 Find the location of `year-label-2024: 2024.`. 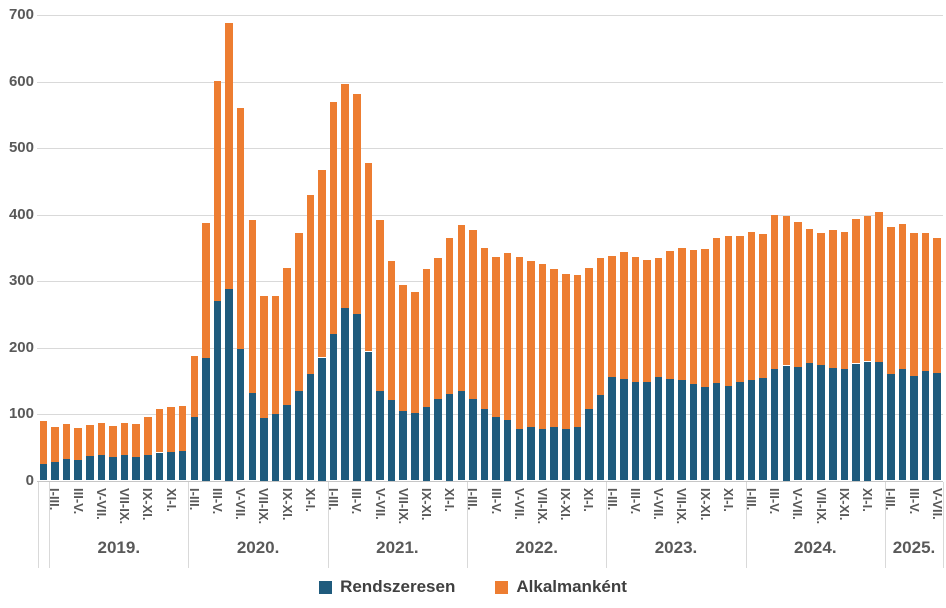

year-label-2024: 2024. is located at coordinates (815, 547).